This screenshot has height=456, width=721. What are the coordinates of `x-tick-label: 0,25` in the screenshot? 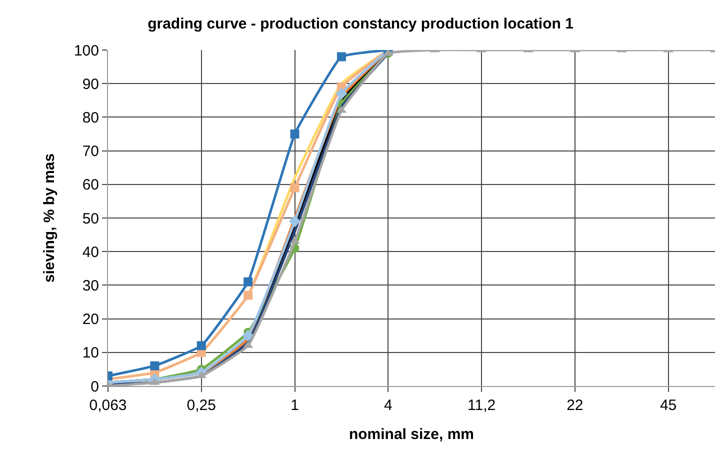 It's located at (201, 405).